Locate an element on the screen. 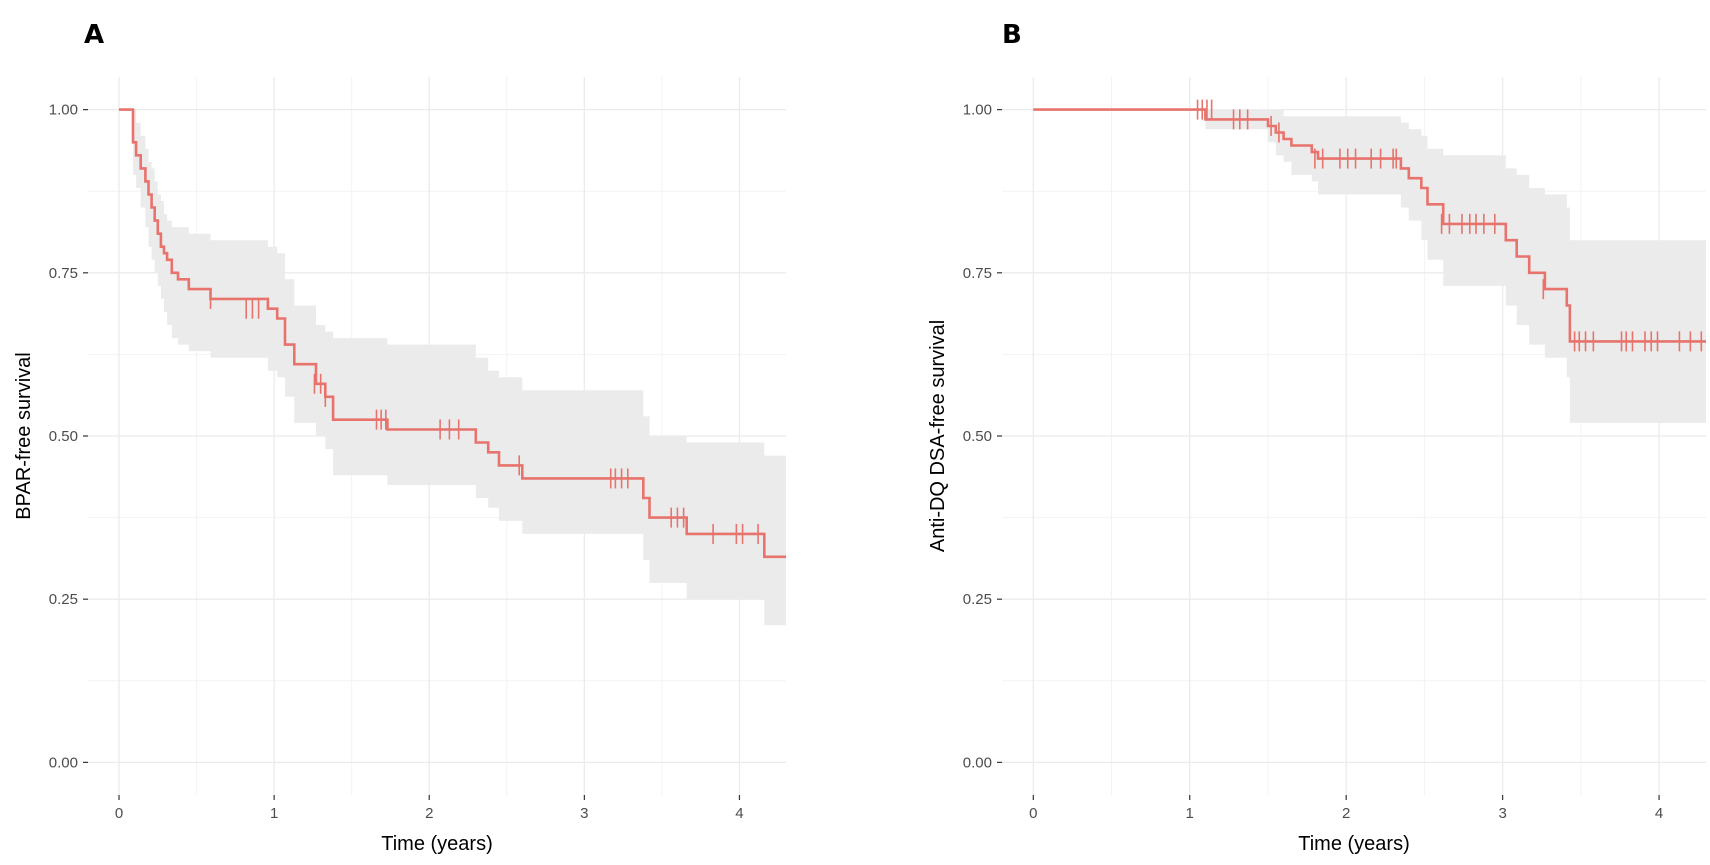  panel-a-letter: A is located at coordinates (94, 35).